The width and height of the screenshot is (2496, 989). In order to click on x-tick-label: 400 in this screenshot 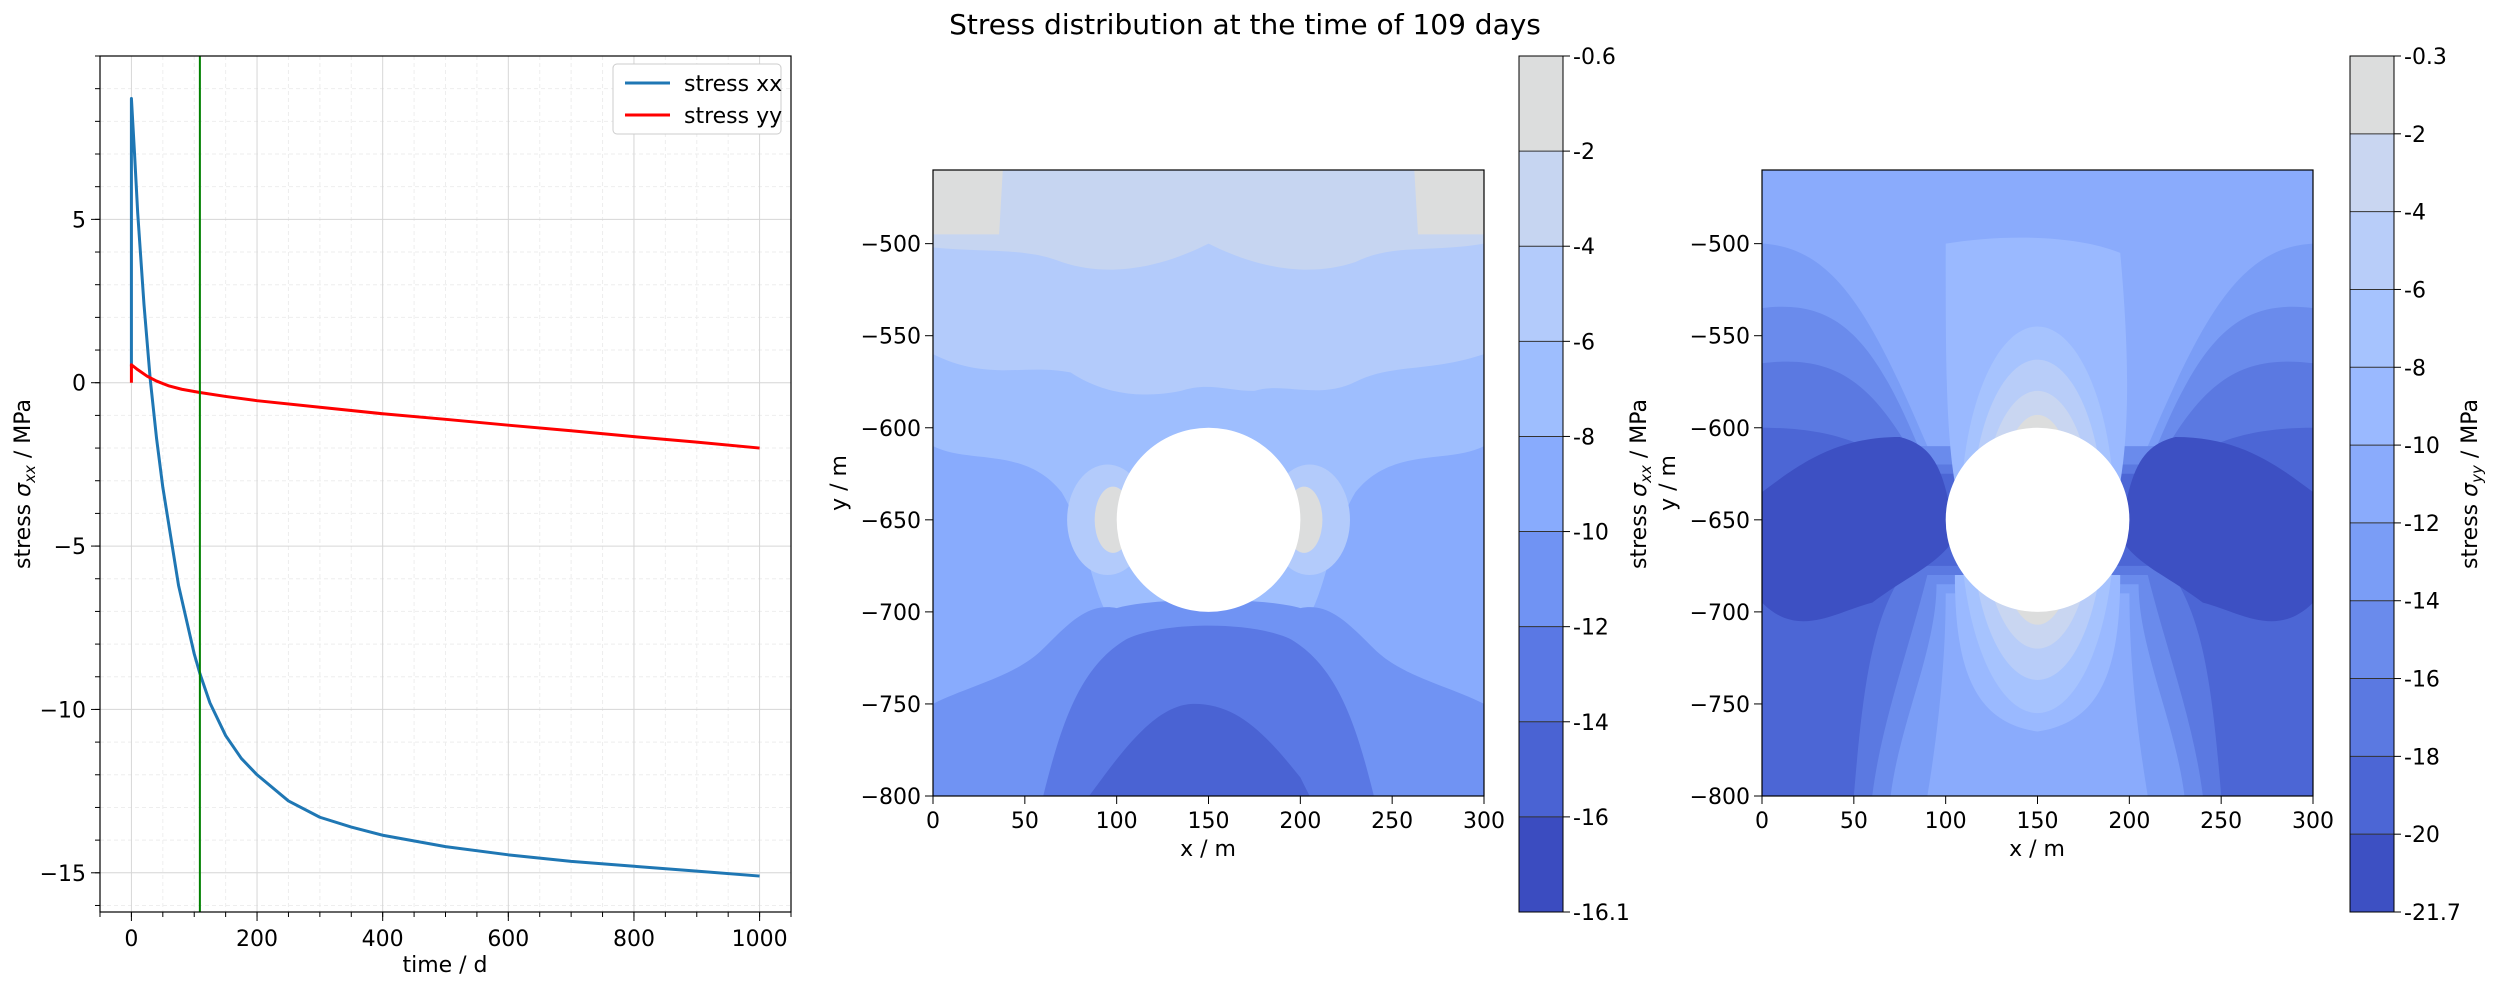, I will do `click(383, 939)`.